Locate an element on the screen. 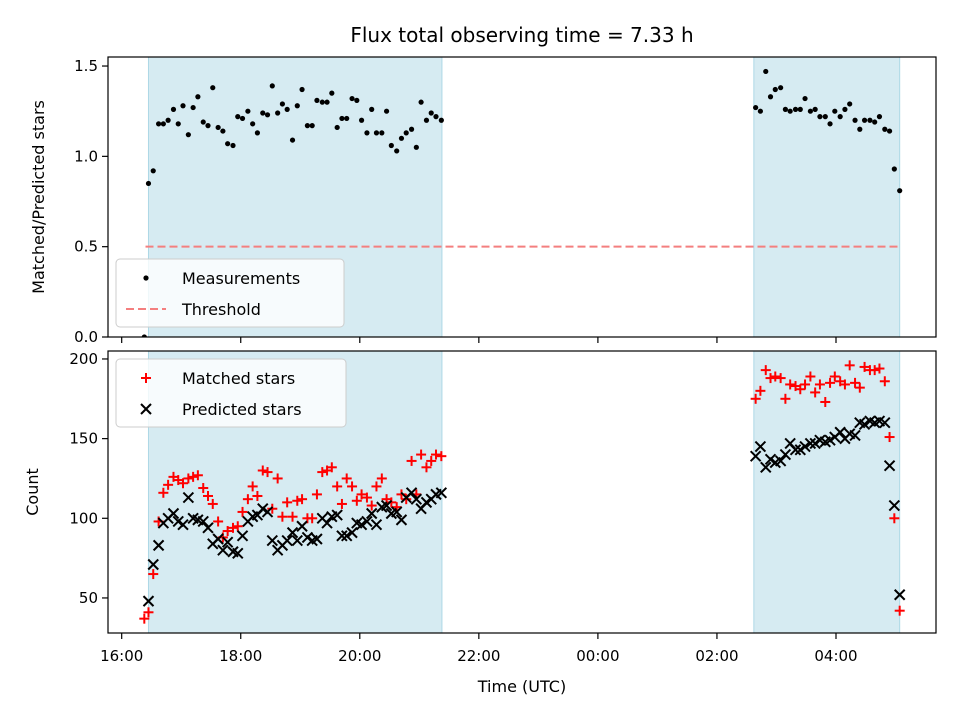 The image size is (960, 720). legend-label: Threshold is located at coordinates (221, 309).